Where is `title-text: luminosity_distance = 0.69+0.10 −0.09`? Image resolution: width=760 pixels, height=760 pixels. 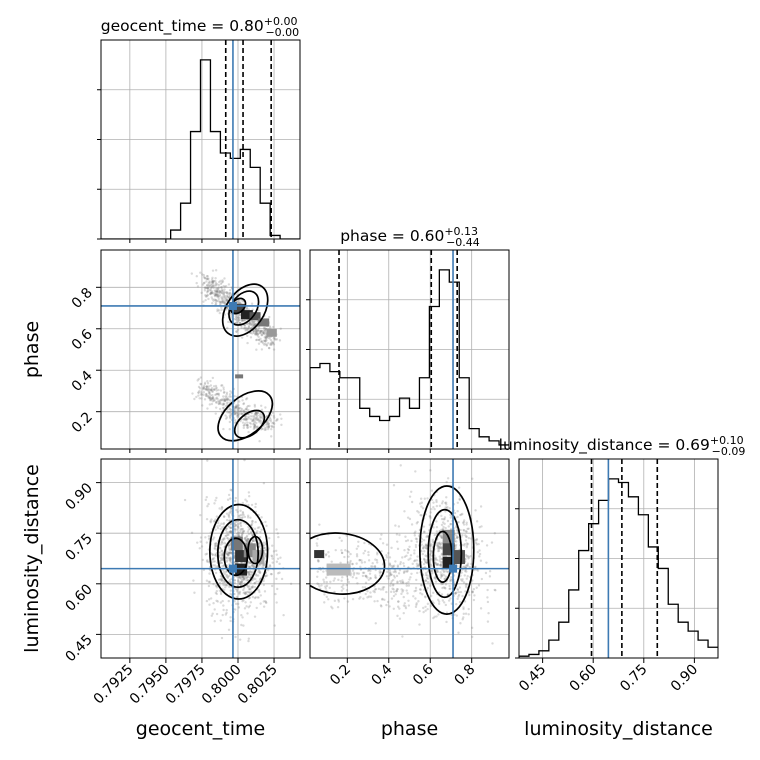 title-text: luminosity_distance = 0.69+0.10 −0.09 is located at coordinates (622, 446).